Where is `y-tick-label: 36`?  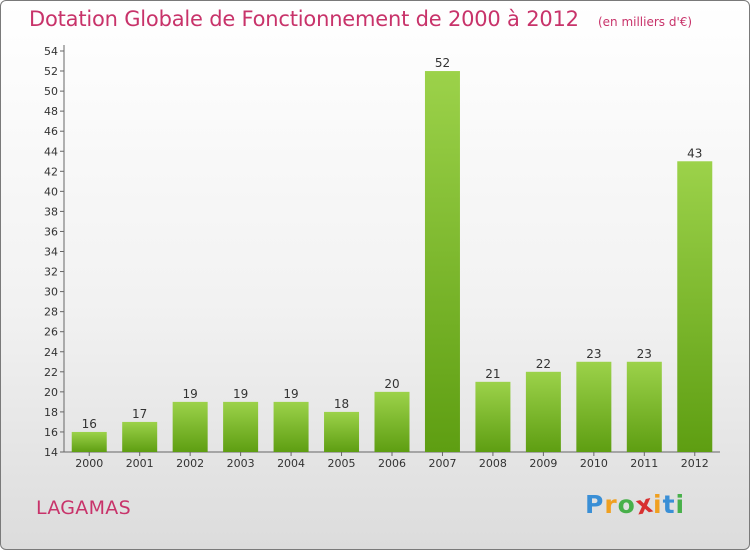 y-tick-label: 36 is located at coordinates (51, 231).